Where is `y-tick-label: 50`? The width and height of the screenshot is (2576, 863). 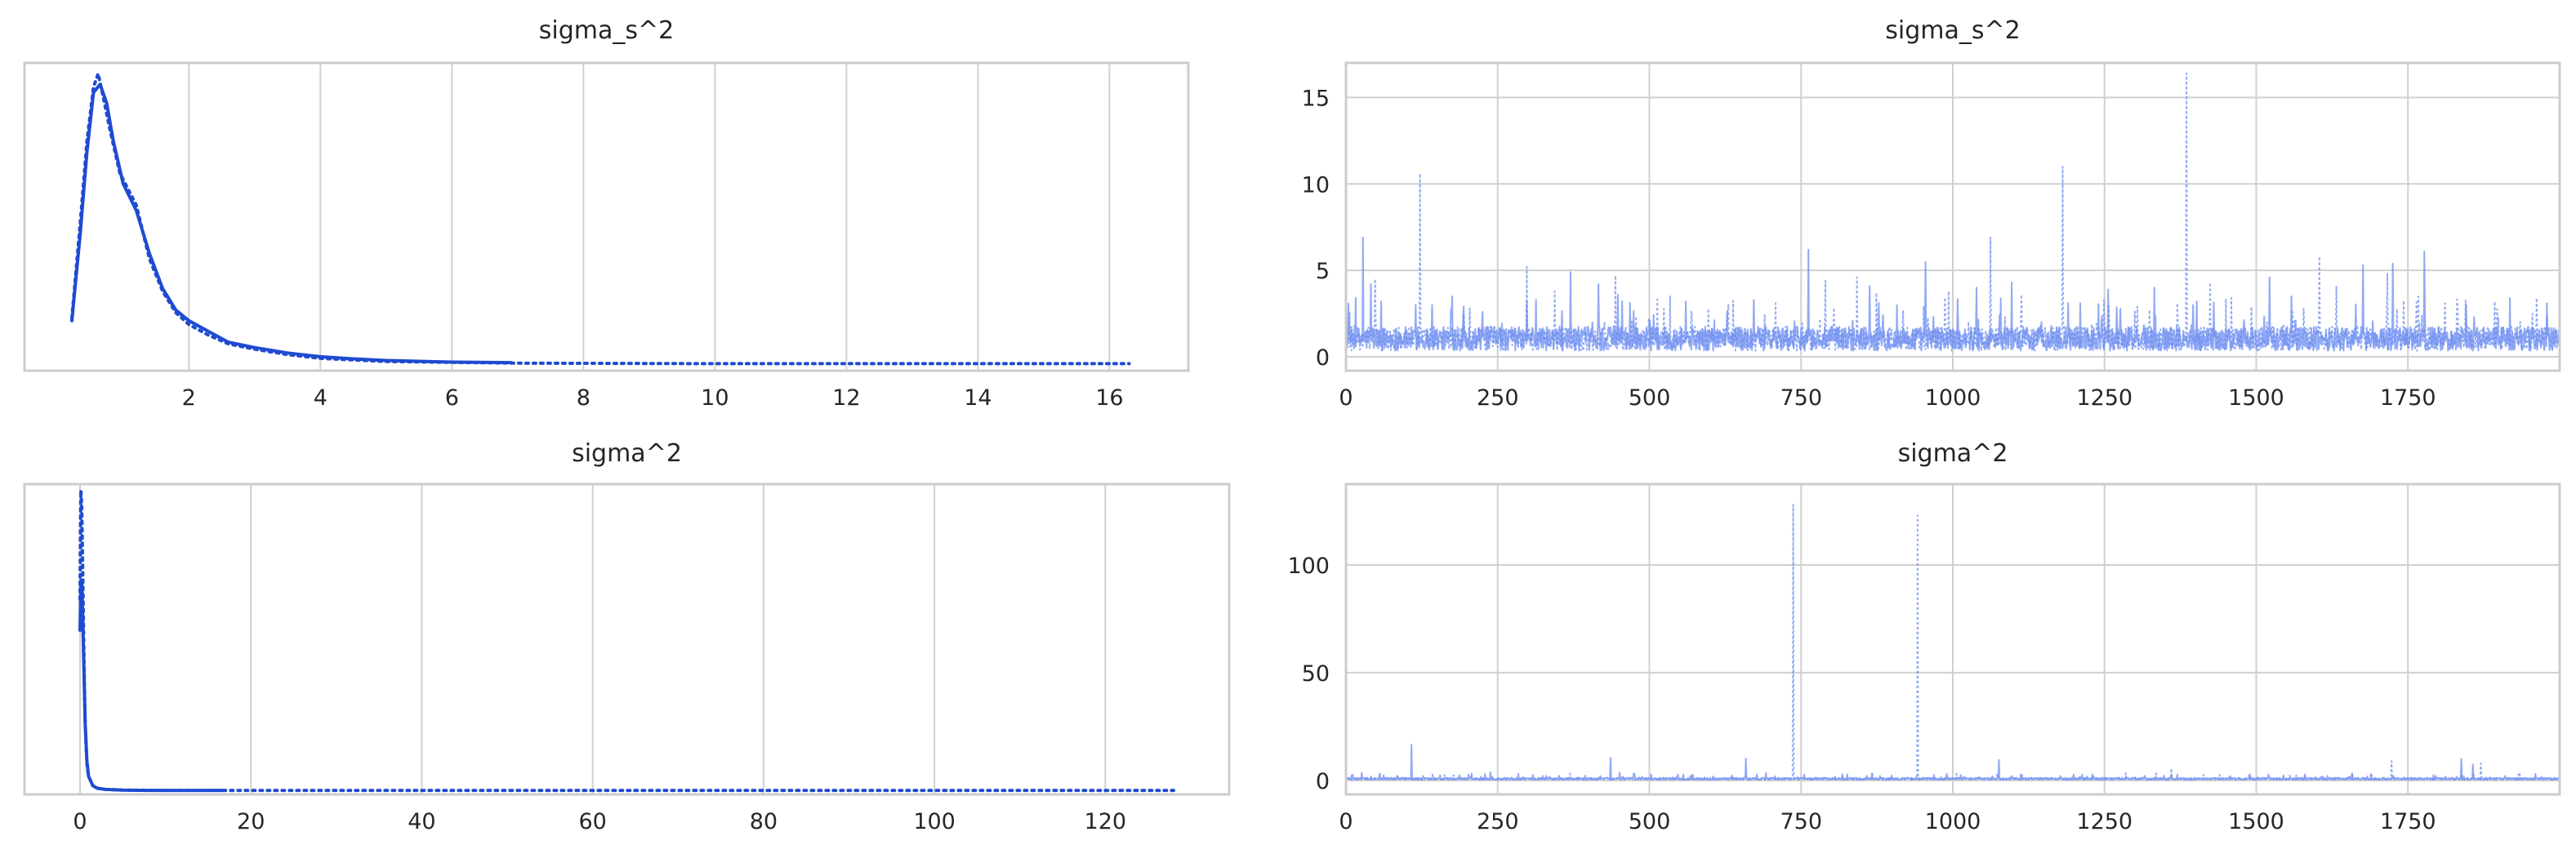
y-tick-label: 50 is located at coordinates (1316, 674).